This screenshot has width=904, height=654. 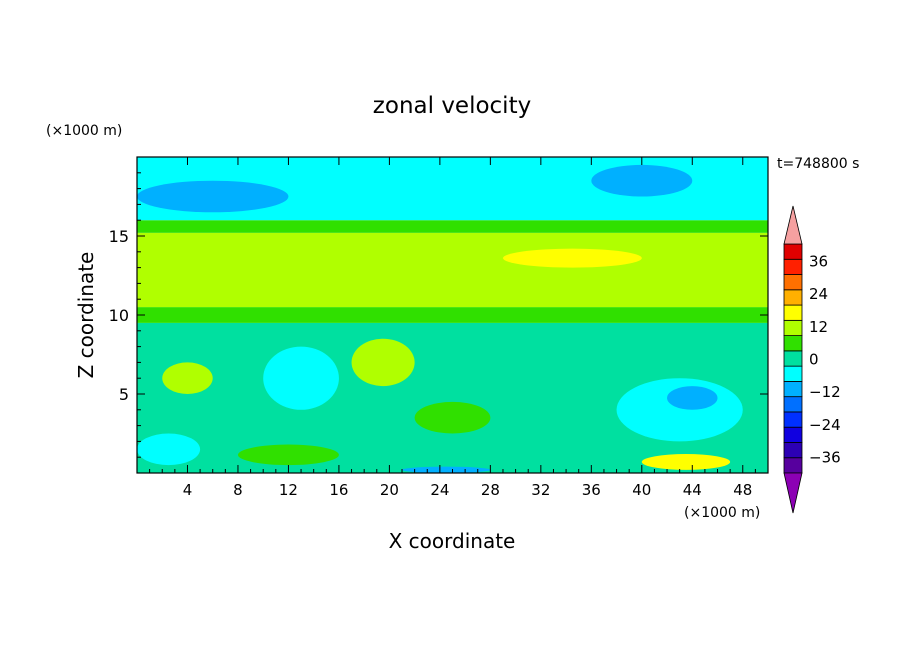 What do you see at coordinates (540, 490) in the screenshot?
I see `x-tick-label: 32` at bounding box center [540, 490].